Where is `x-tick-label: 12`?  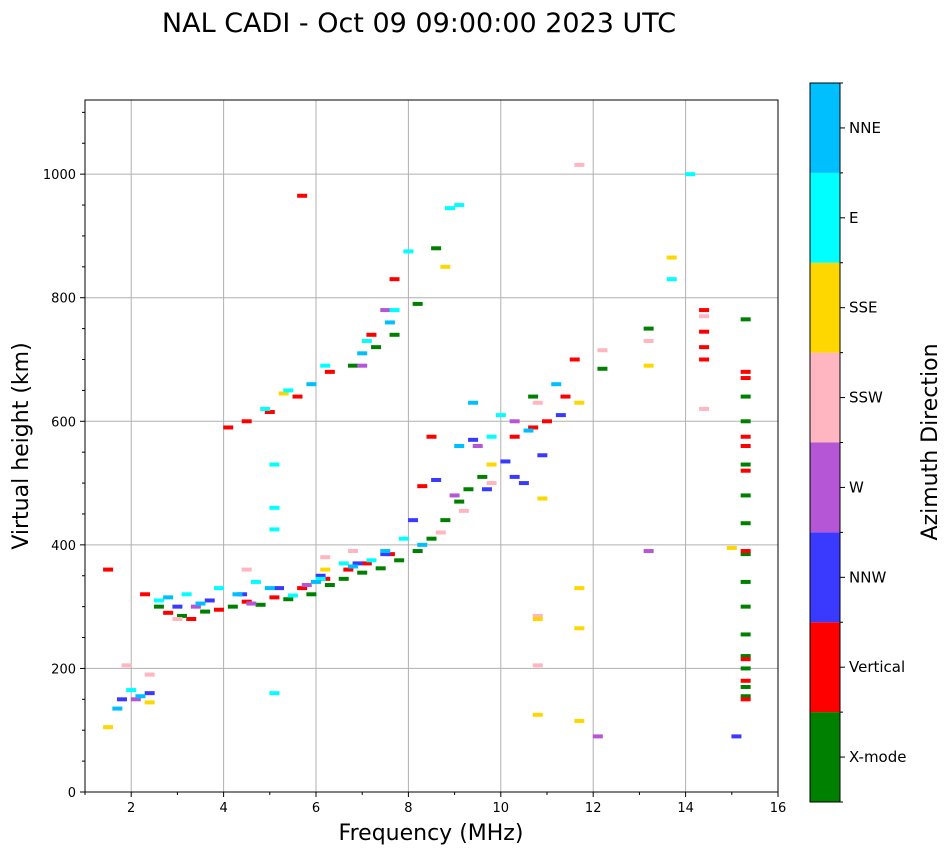
x-tick-label: 12 is located at coordinates (593, 808).